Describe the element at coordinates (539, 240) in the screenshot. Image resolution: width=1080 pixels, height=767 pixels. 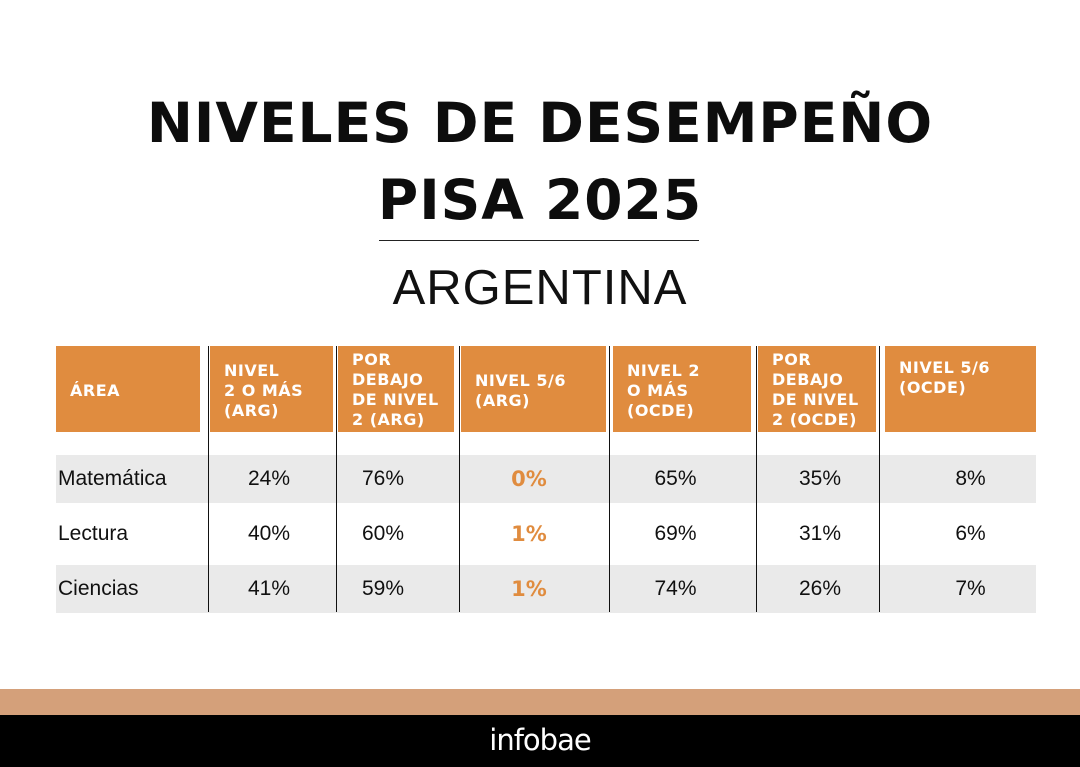
I see `title-divider` at that location.